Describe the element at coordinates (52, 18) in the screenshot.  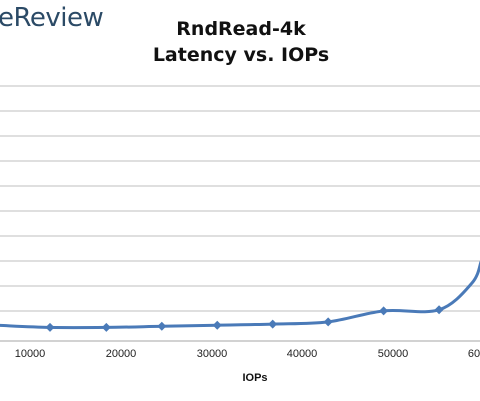
I see `brand-logo-text: eReview` at that location.